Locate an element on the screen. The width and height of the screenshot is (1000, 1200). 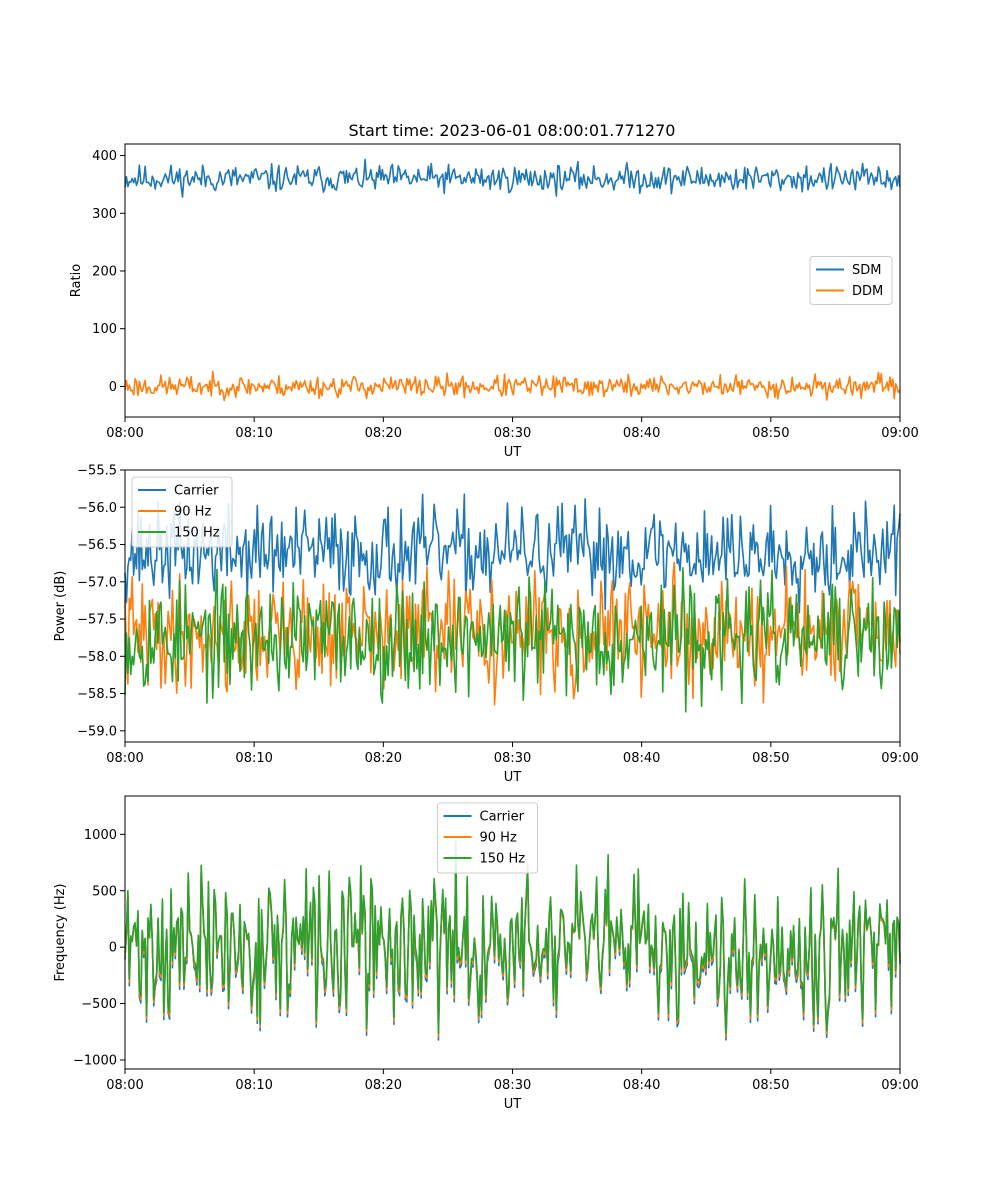
legend-entry: SDM is located at coordinates (866, 270).